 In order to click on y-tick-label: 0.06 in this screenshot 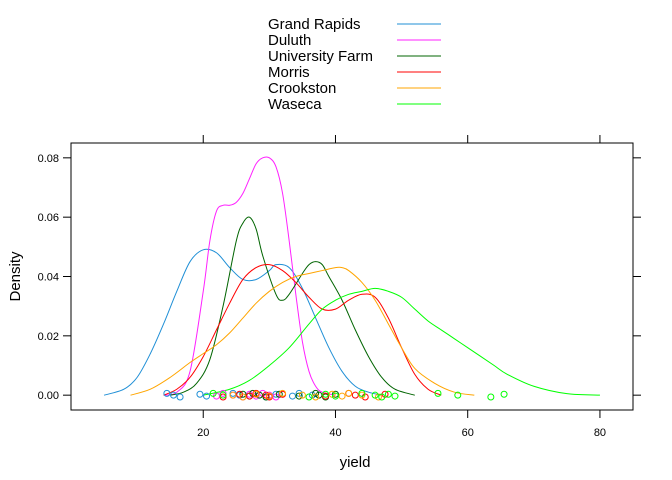, I will do `click(48, 218)`.